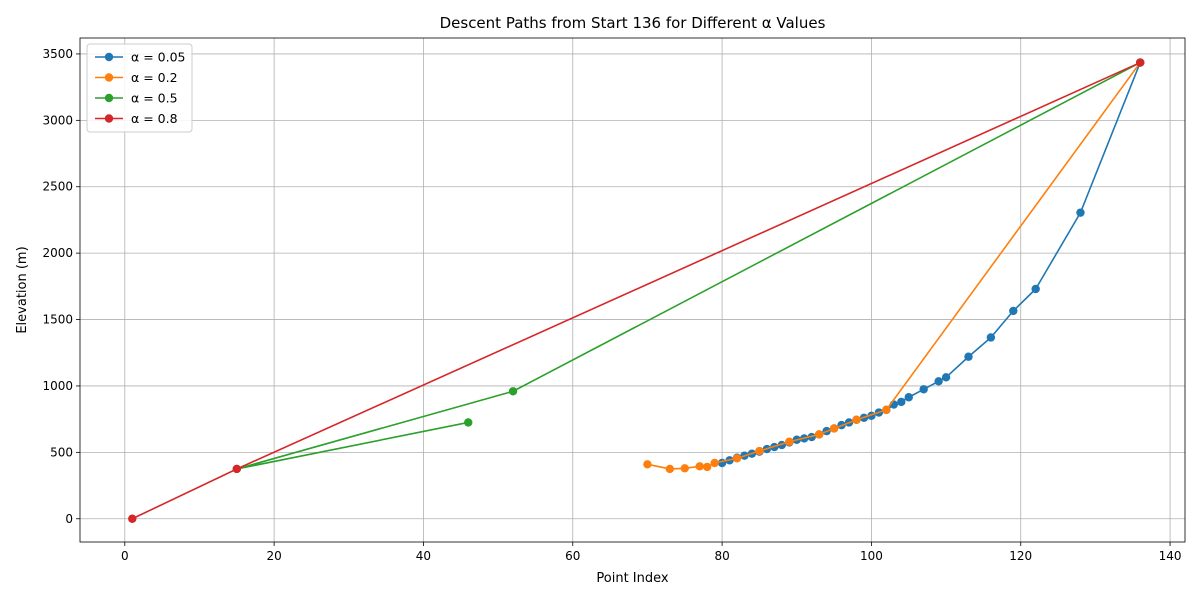  What do you see at coordinates (57, 187) in the screenshot?
I see `y-tick-label: 2500` at bounding box center [57, 187].